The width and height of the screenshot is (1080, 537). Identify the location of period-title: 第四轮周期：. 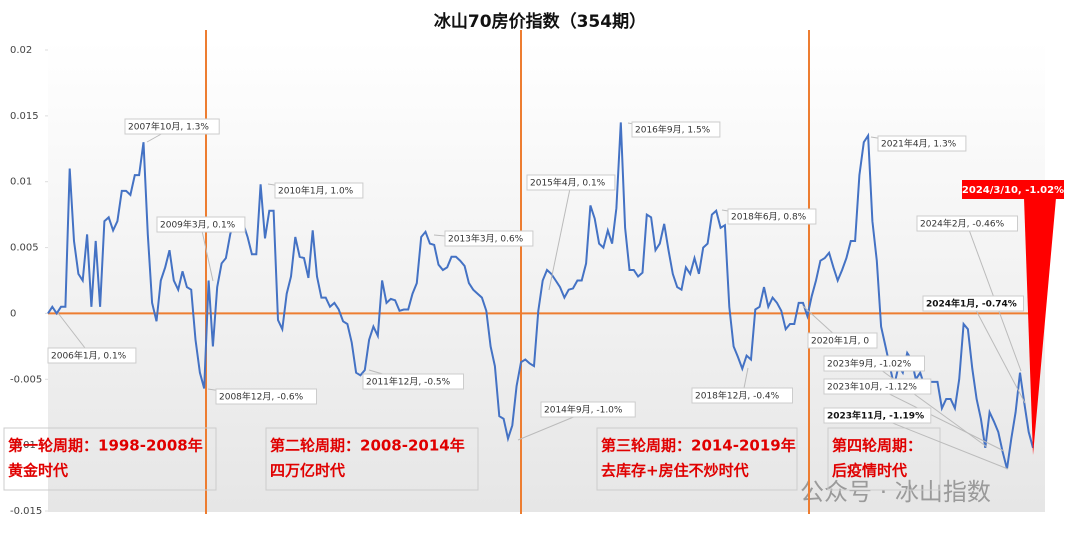
(877, 446).